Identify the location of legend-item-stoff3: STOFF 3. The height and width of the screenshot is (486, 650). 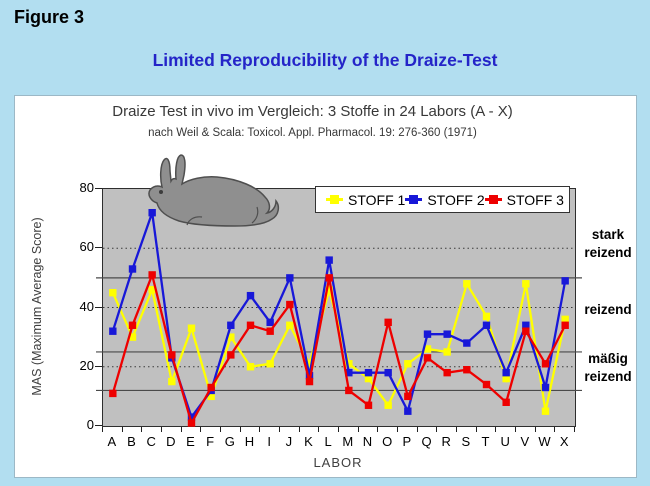
(524, 199).